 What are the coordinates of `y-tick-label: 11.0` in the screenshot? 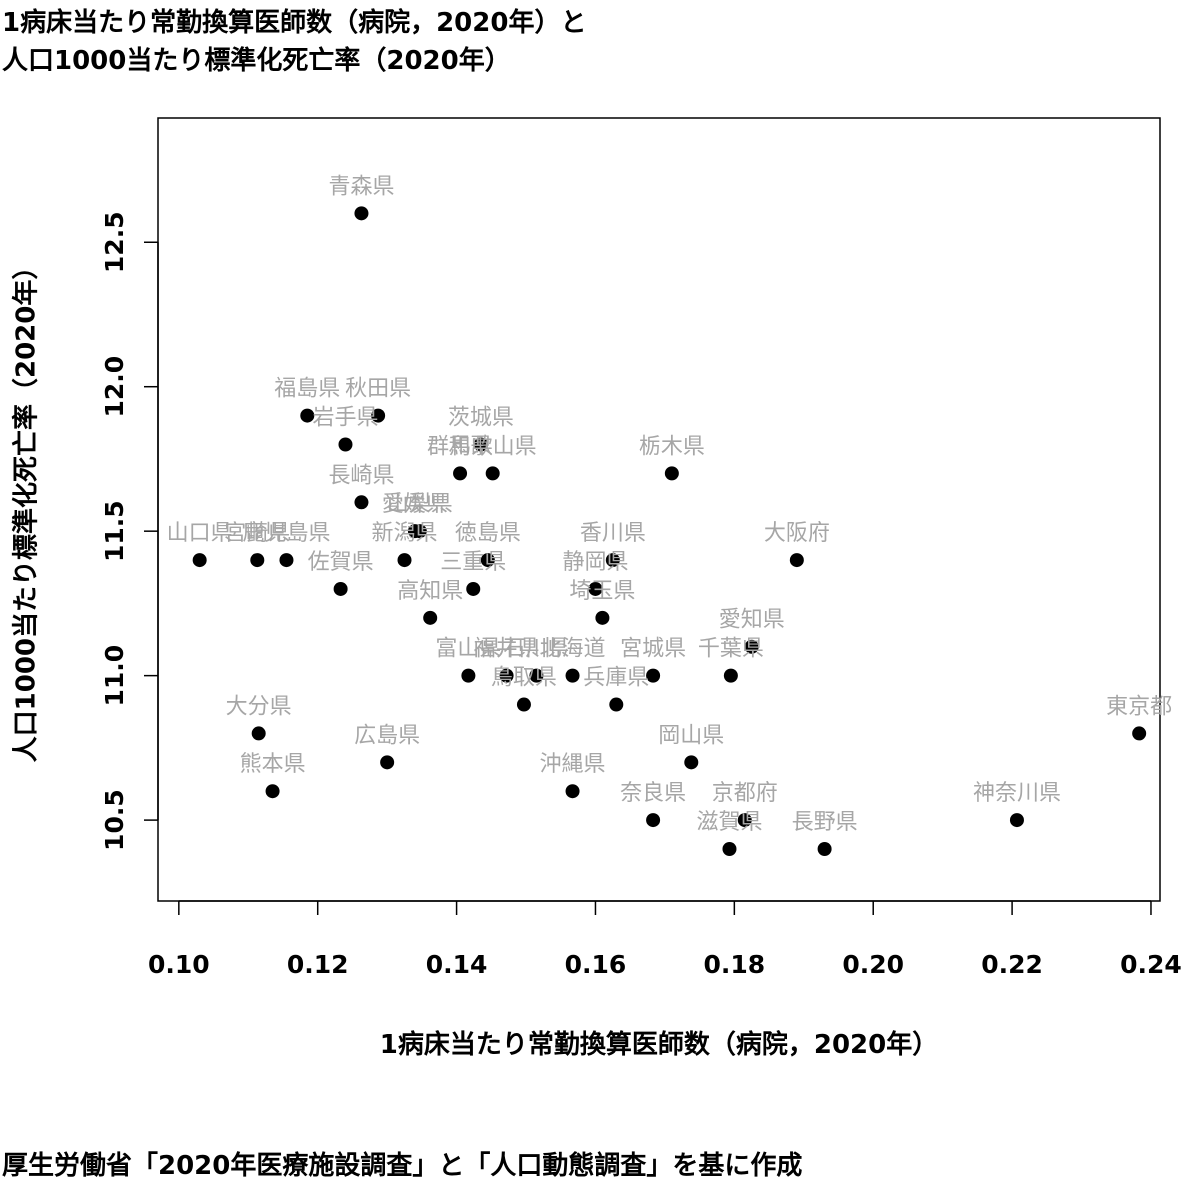 It's located at (114, 676).